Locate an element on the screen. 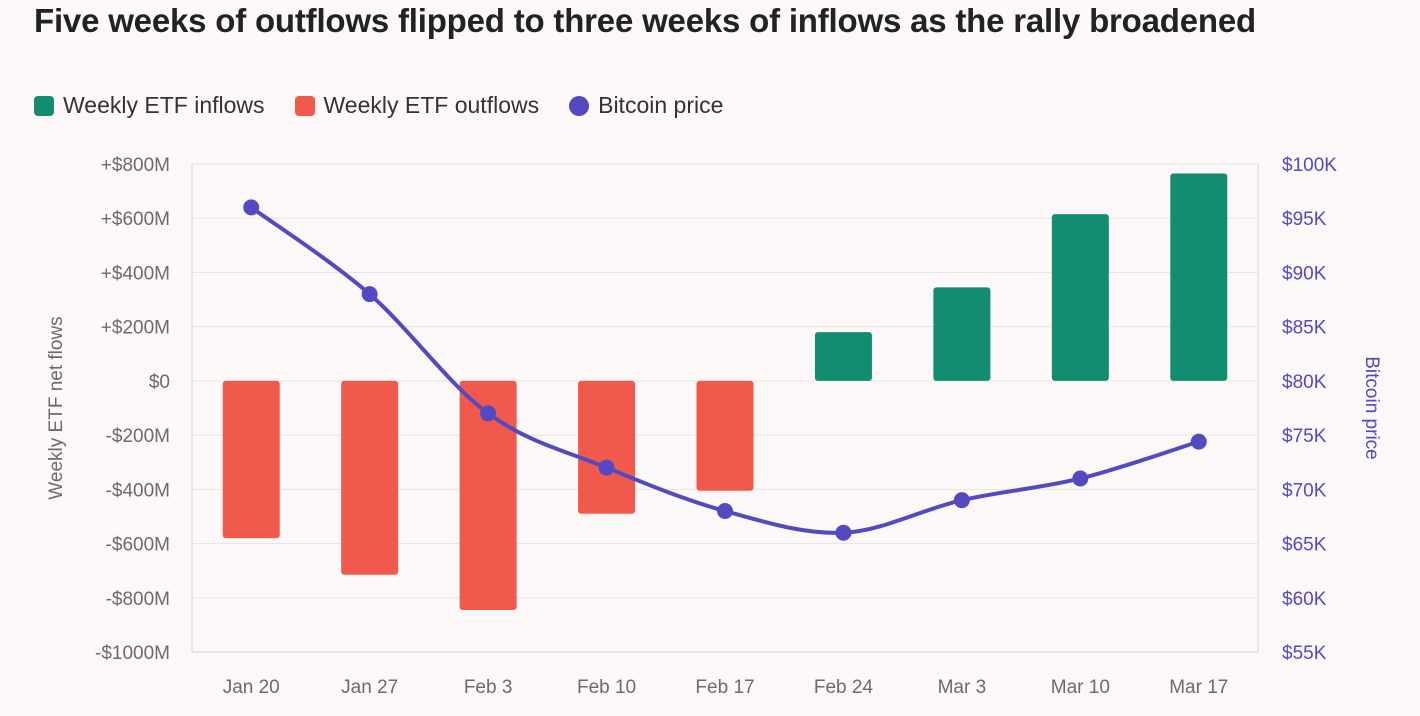 This screenshot has width=1420, height=716. x-tick-label: Mar 3 is located at coordinates (962, 687).